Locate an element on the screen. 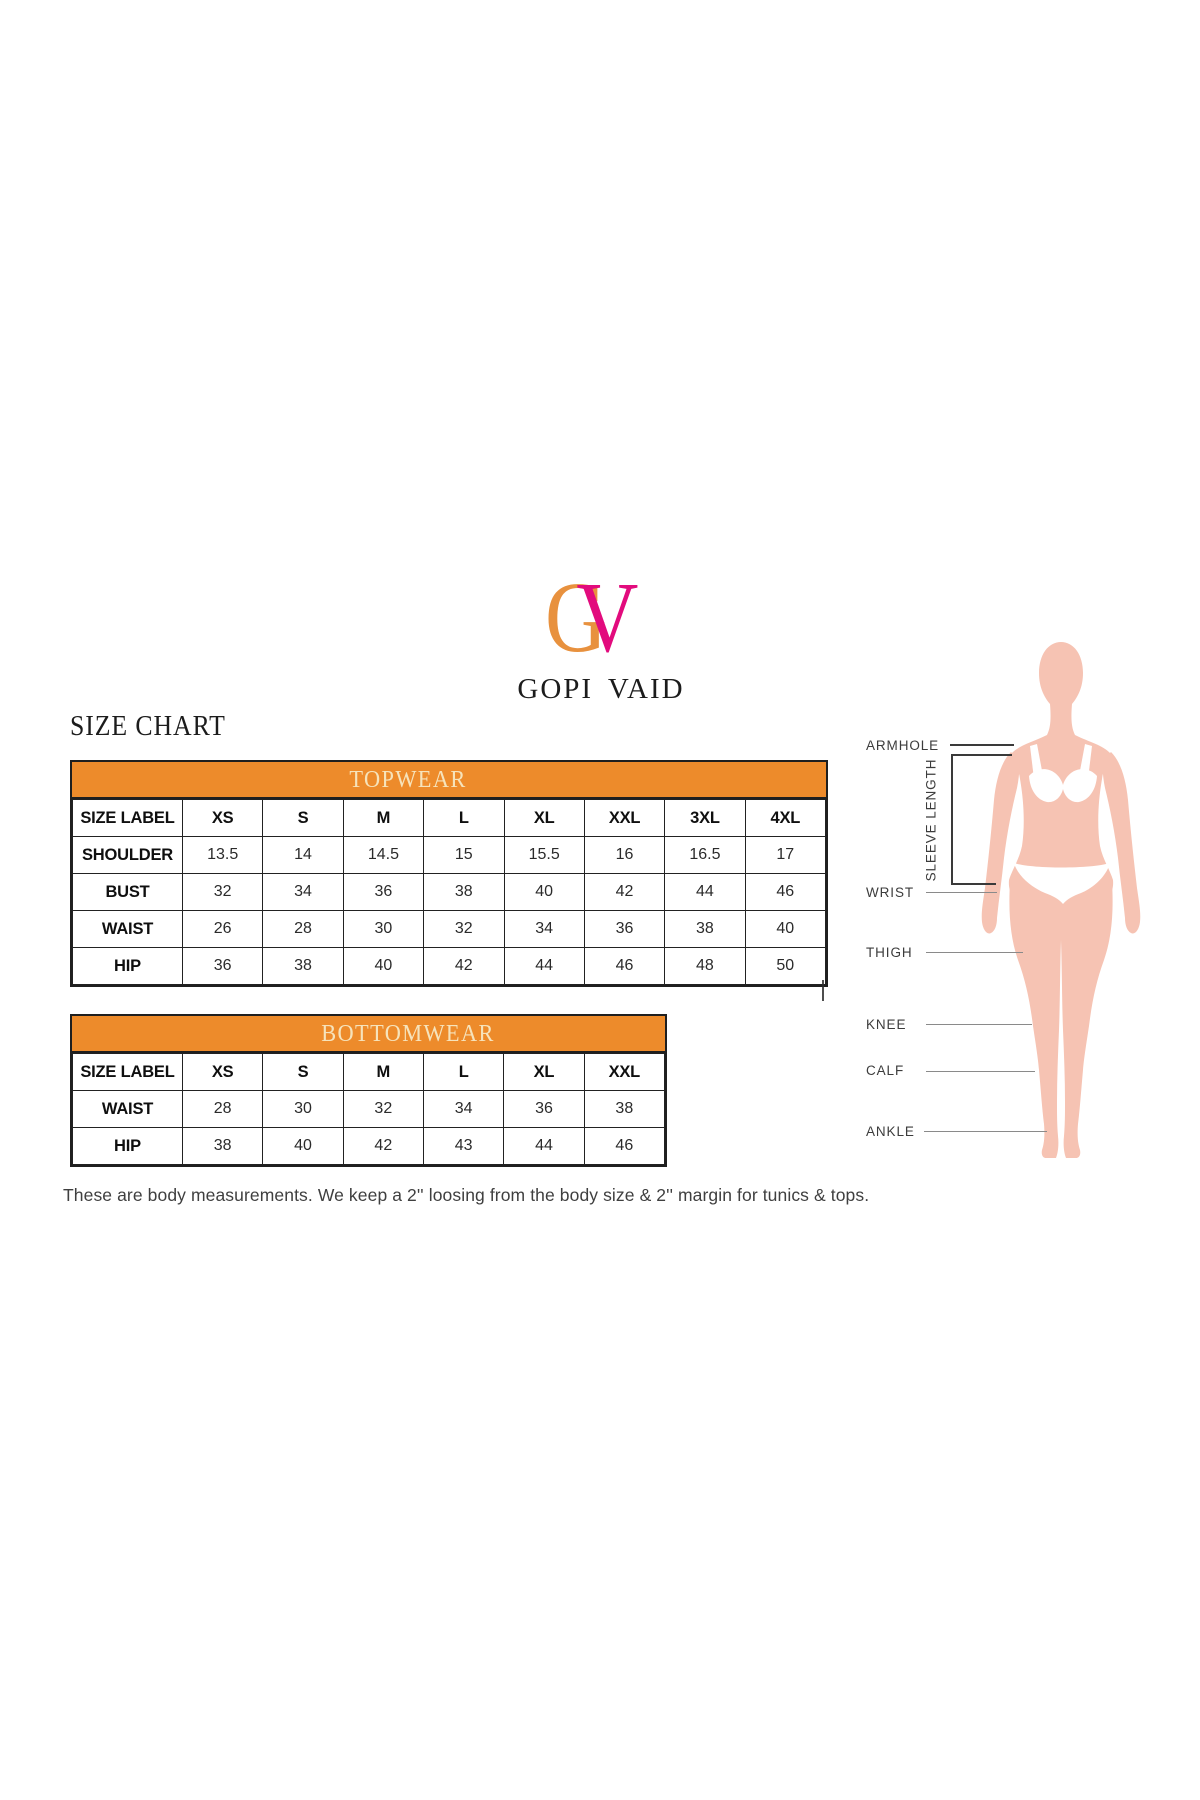 The height and width of the screenshot is (1800, 1200). table-row: HIP 38 40 42 43 44 46 is located at coordinates (369, 1146).